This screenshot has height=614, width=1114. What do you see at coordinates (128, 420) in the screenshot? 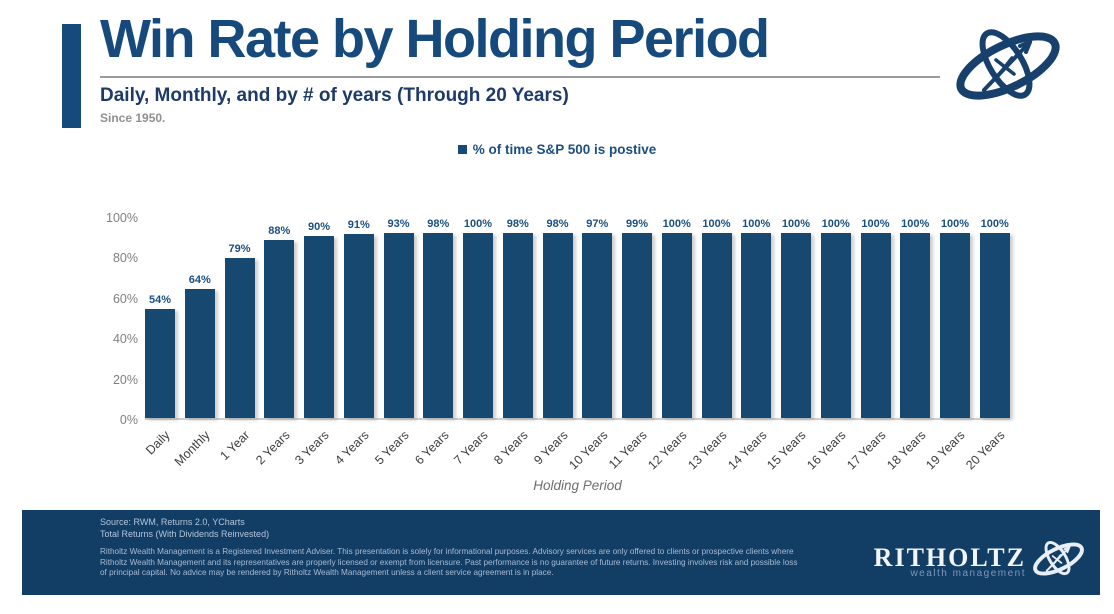
I see `y-tick-label: 0%` at bounding box center [128, 420].